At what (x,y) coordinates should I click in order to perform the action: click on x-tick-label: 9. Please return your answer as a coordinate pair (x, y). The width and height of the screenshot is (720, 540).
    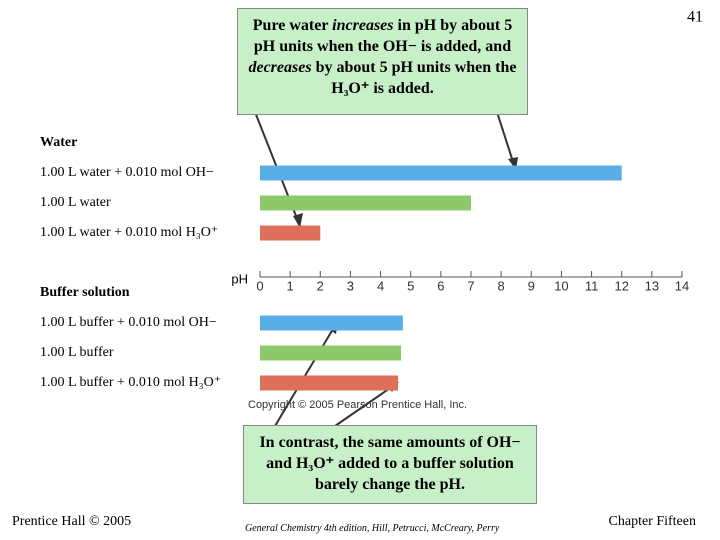
    Looking at the image, I should click on (531, 285).